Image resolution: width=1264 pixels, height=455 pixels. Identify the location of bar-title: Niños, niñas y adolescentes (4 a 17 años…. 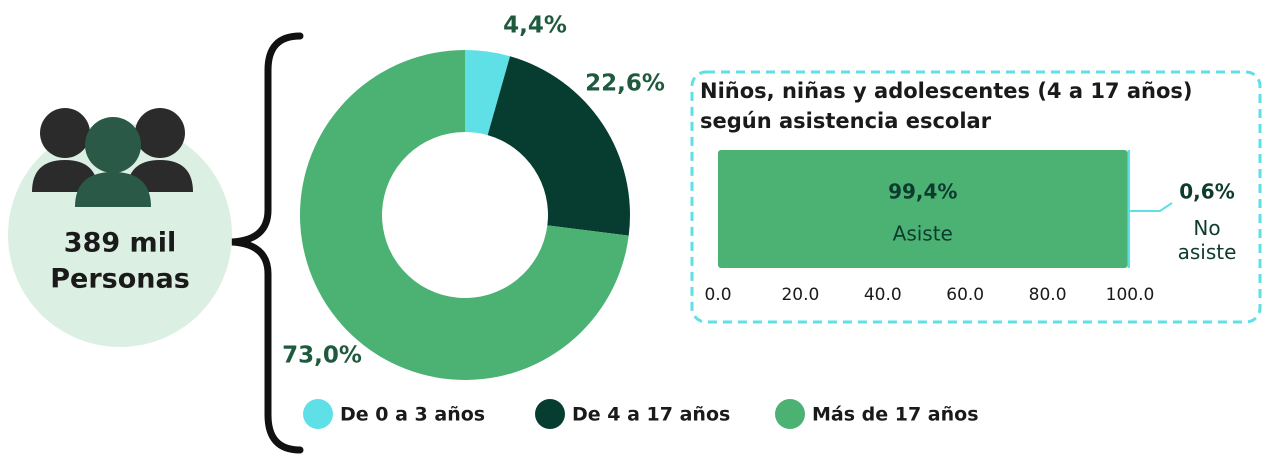
(946, 106).